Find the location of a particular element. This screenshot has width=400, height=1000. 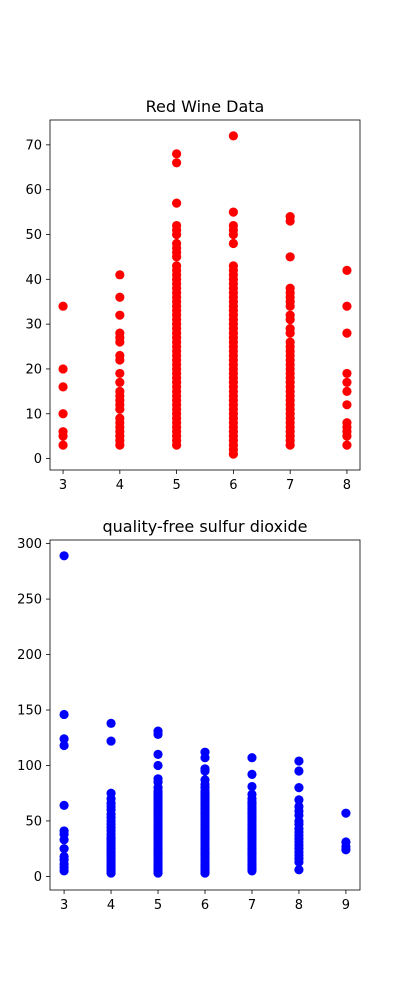

x-tick-label: 7 is located at coordinates (252, 905).